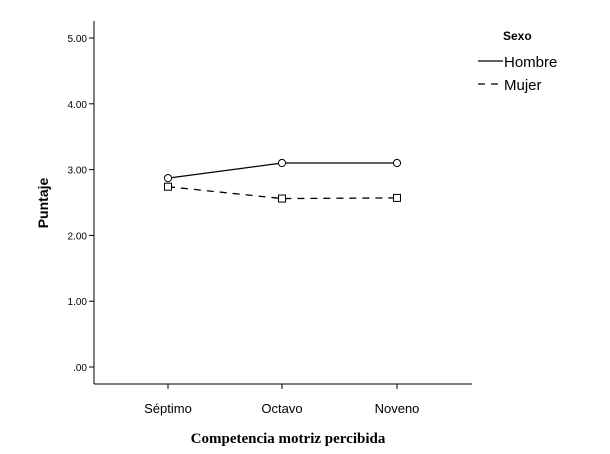 The height and width of the screenshot is (454, 610). Describe the element at coordinates (78, 171) in the screenshot. I see `y-tick-label: 3.00` at that location.